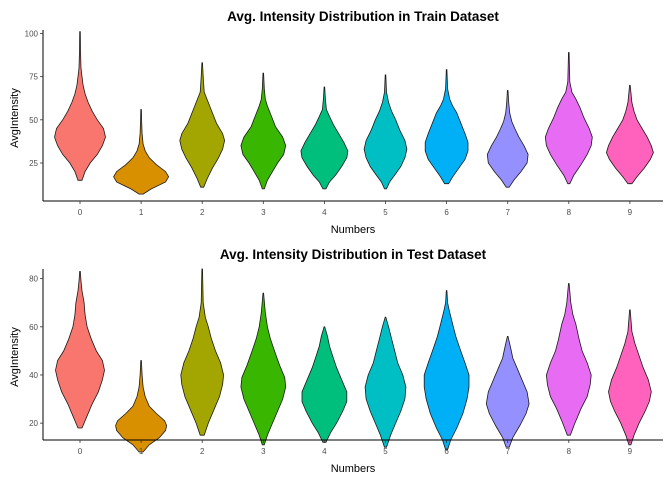 This screenshot has height=485, width=672. Describe the element at coordinates (80, 212) in the screenshot. I see `train-x-tick-label-0: 0` at that location.